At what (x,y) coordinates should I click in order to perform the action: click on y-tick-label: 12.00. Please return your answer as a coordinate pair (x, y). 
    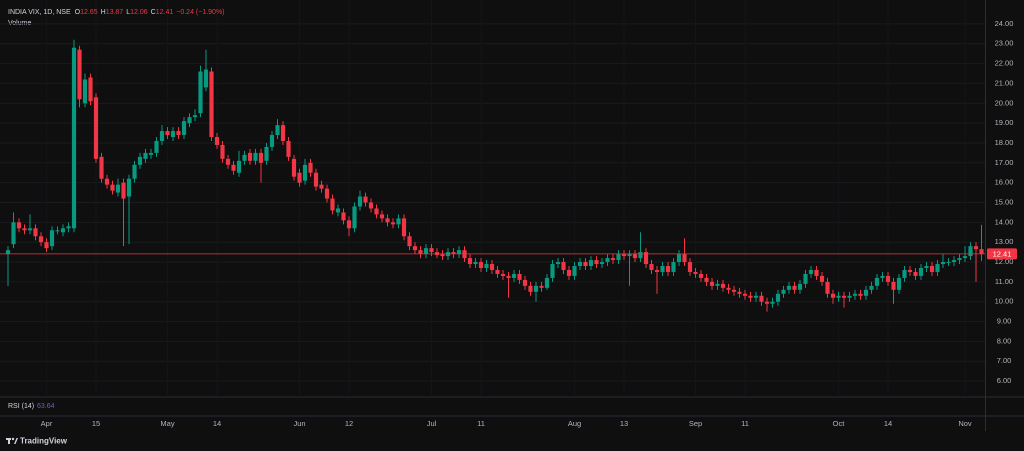
    Looking at the image, I should click on (1004, 261).